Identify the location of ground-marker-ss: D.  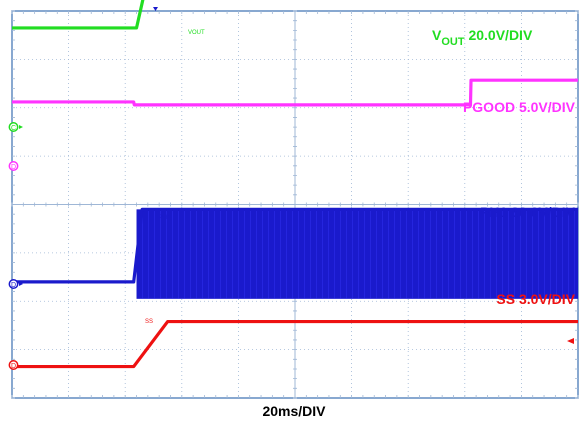
(13, 365).